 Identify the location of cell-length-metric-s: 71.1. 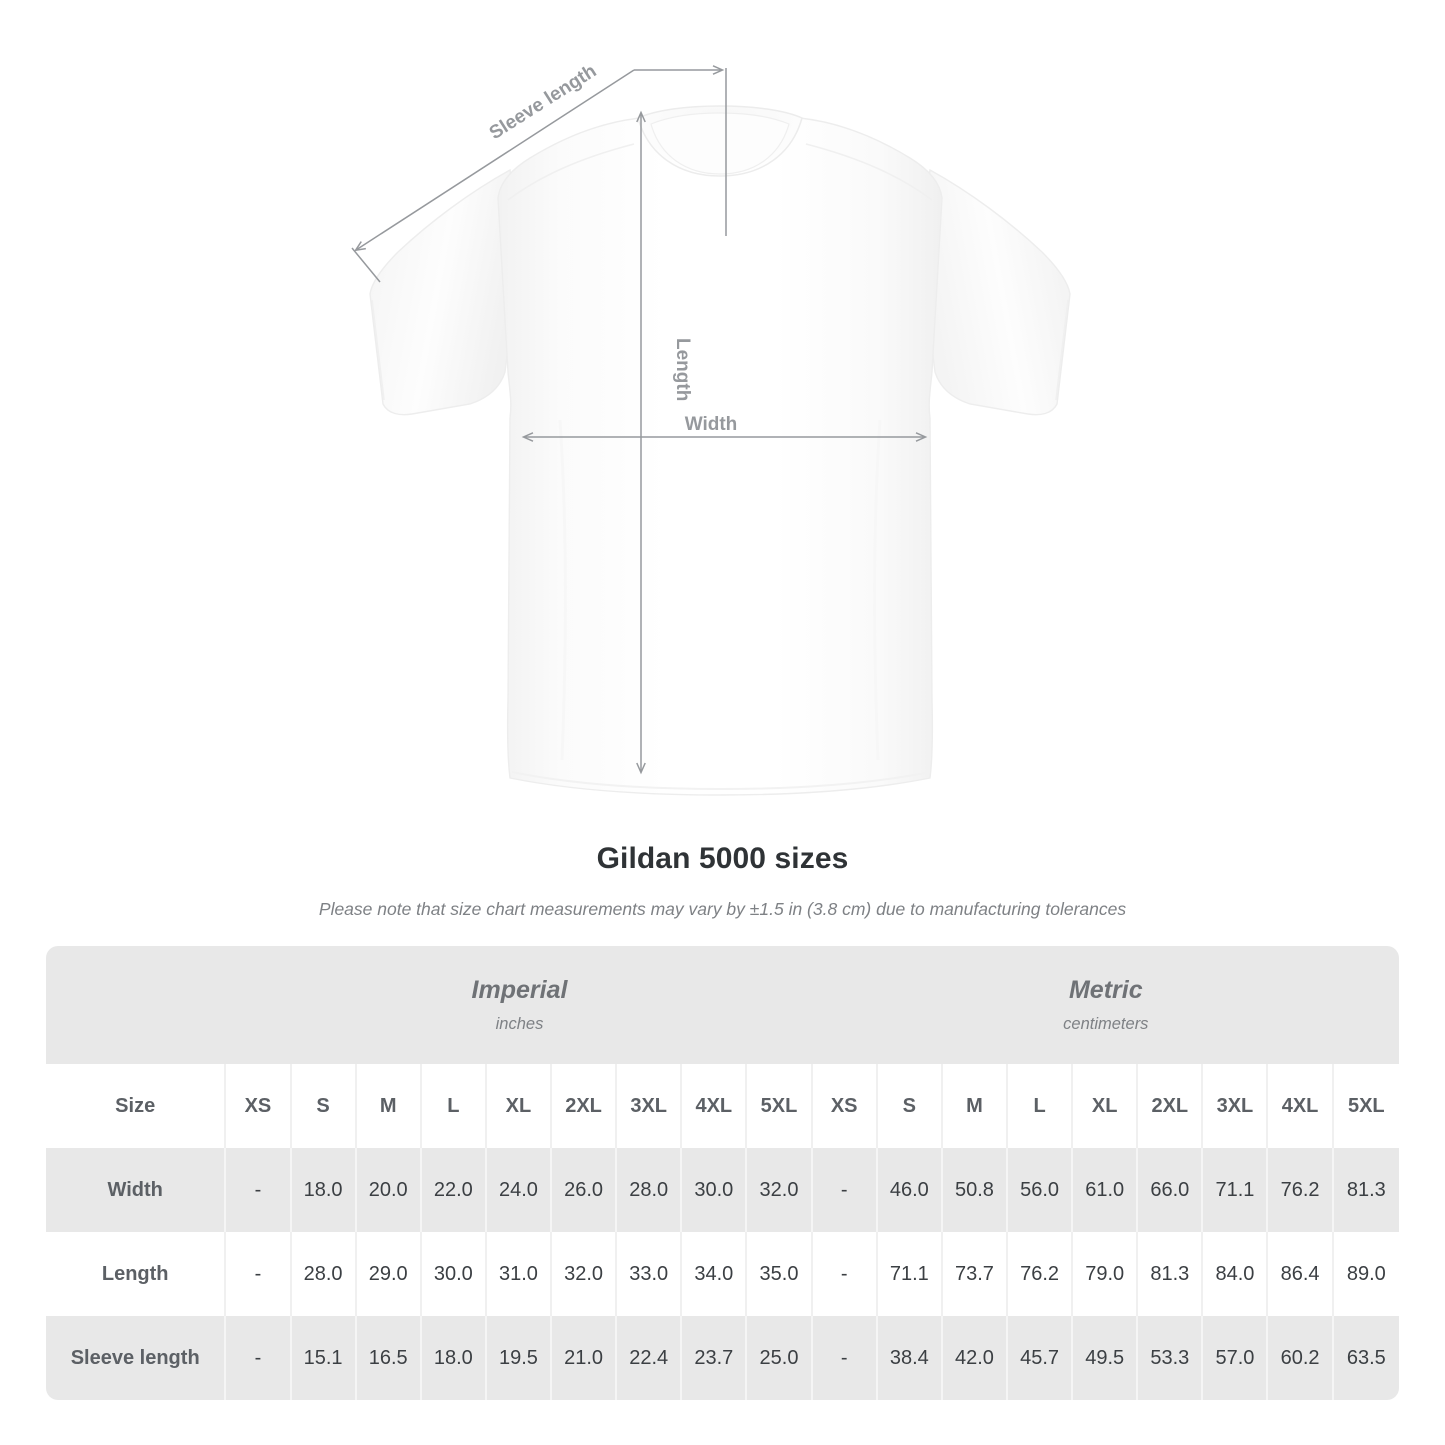
(910, 1274).